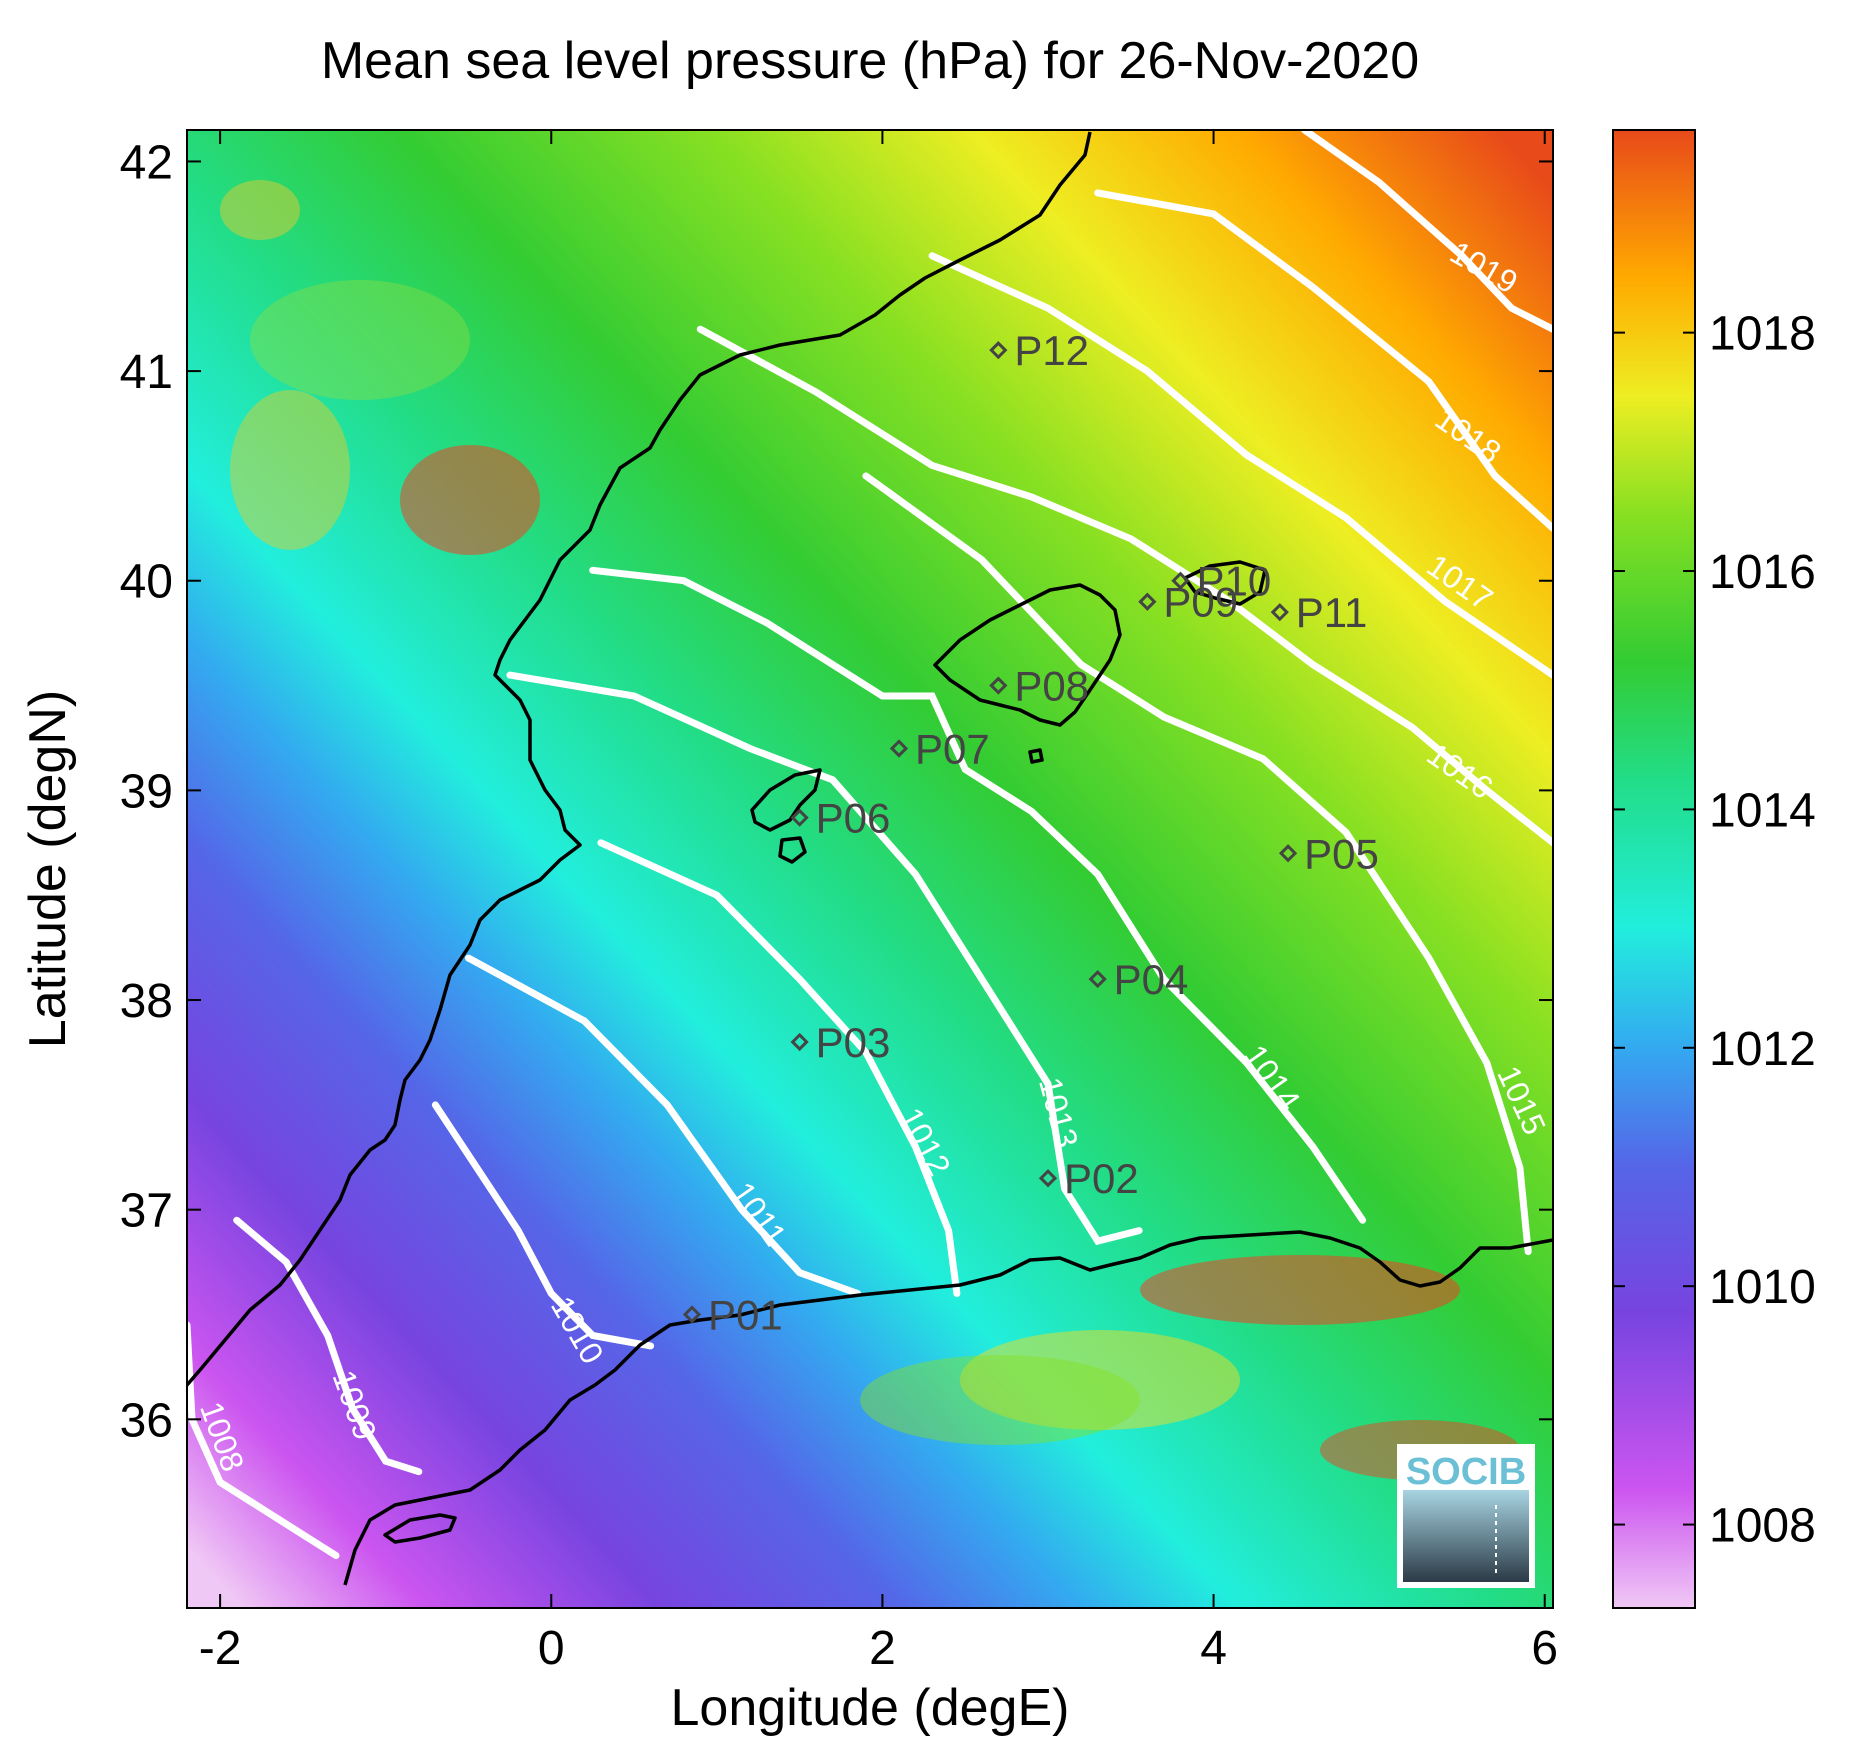 This screenshot has width=1854, height=1758. I want to click on x-tick-label: 4, so click(1213, 1648).